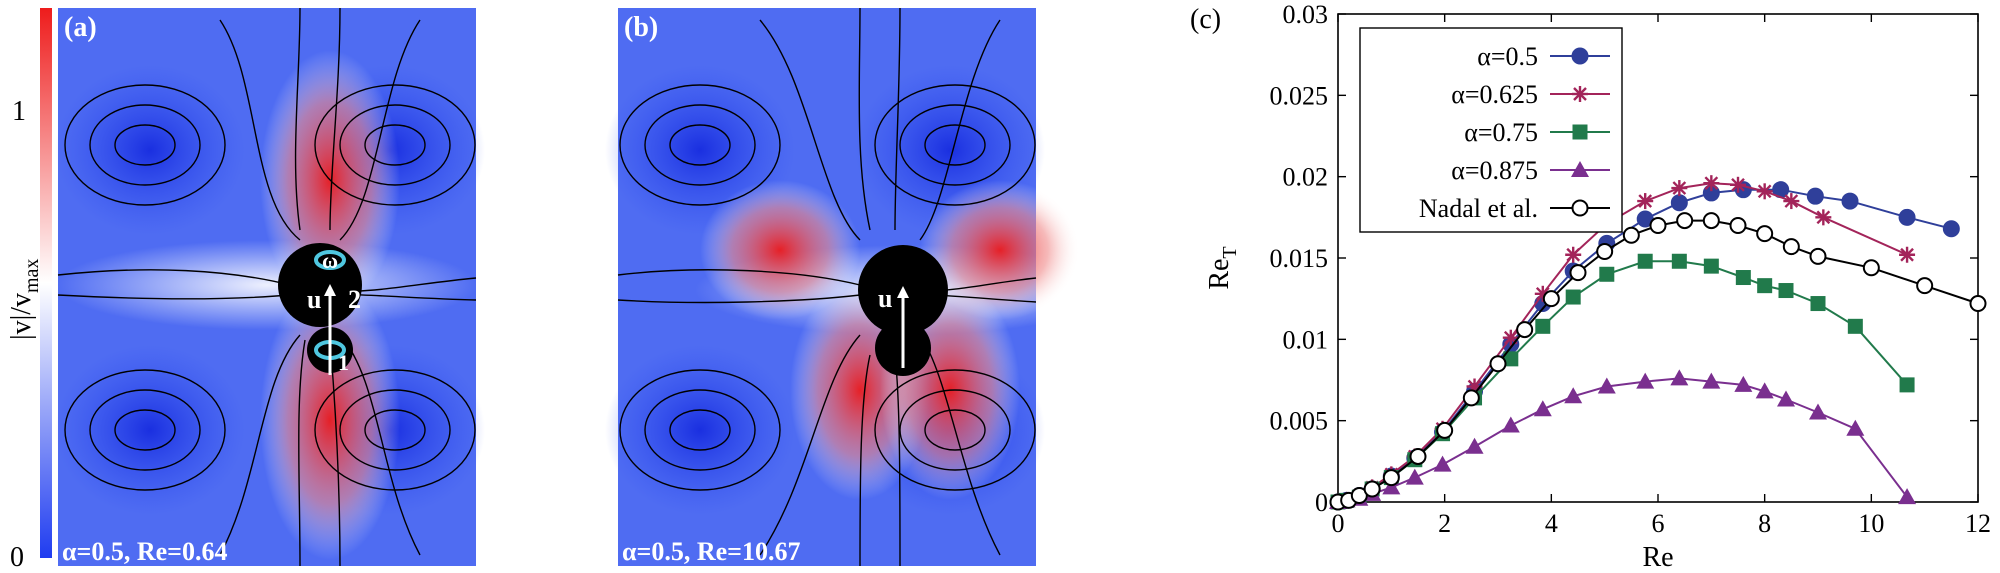 The image size is (2000, 573). I want to click on x-tick-label: 12, so click(1978, 523).